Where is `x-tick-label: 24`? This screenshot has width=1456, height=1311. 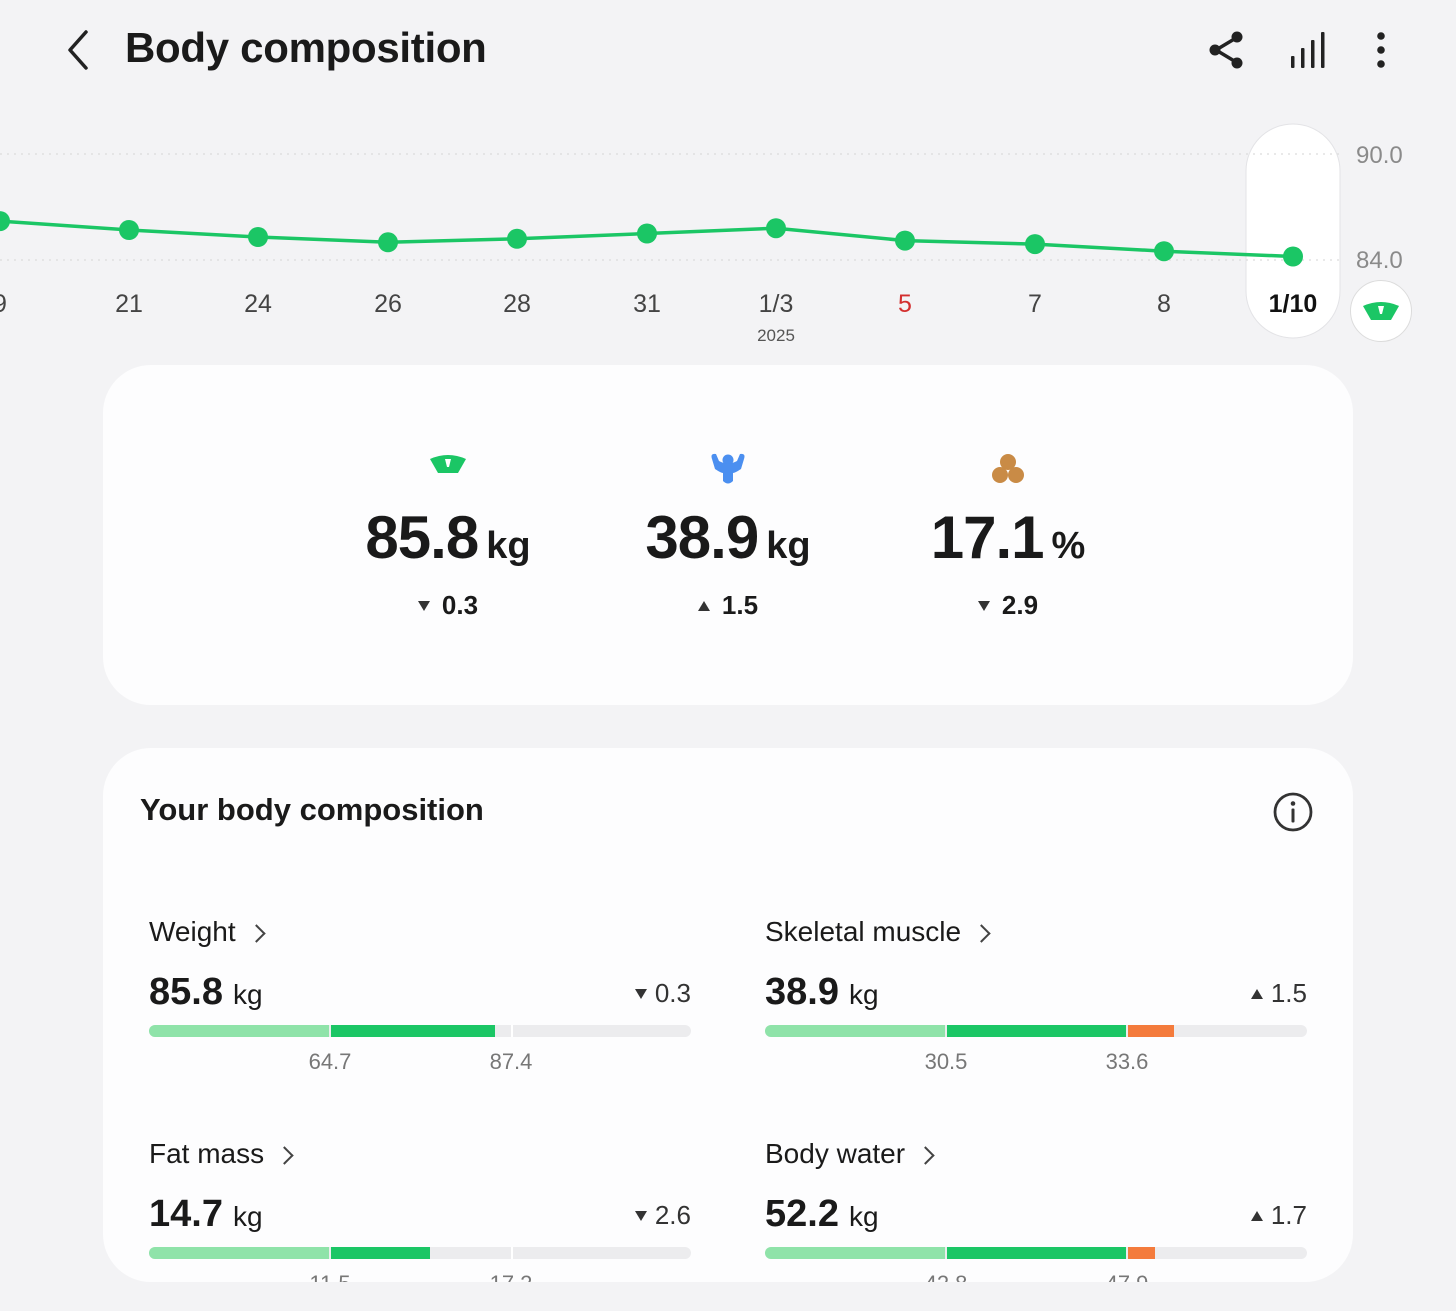 x-tick-label: 24 is located at coordinates (258, 304).